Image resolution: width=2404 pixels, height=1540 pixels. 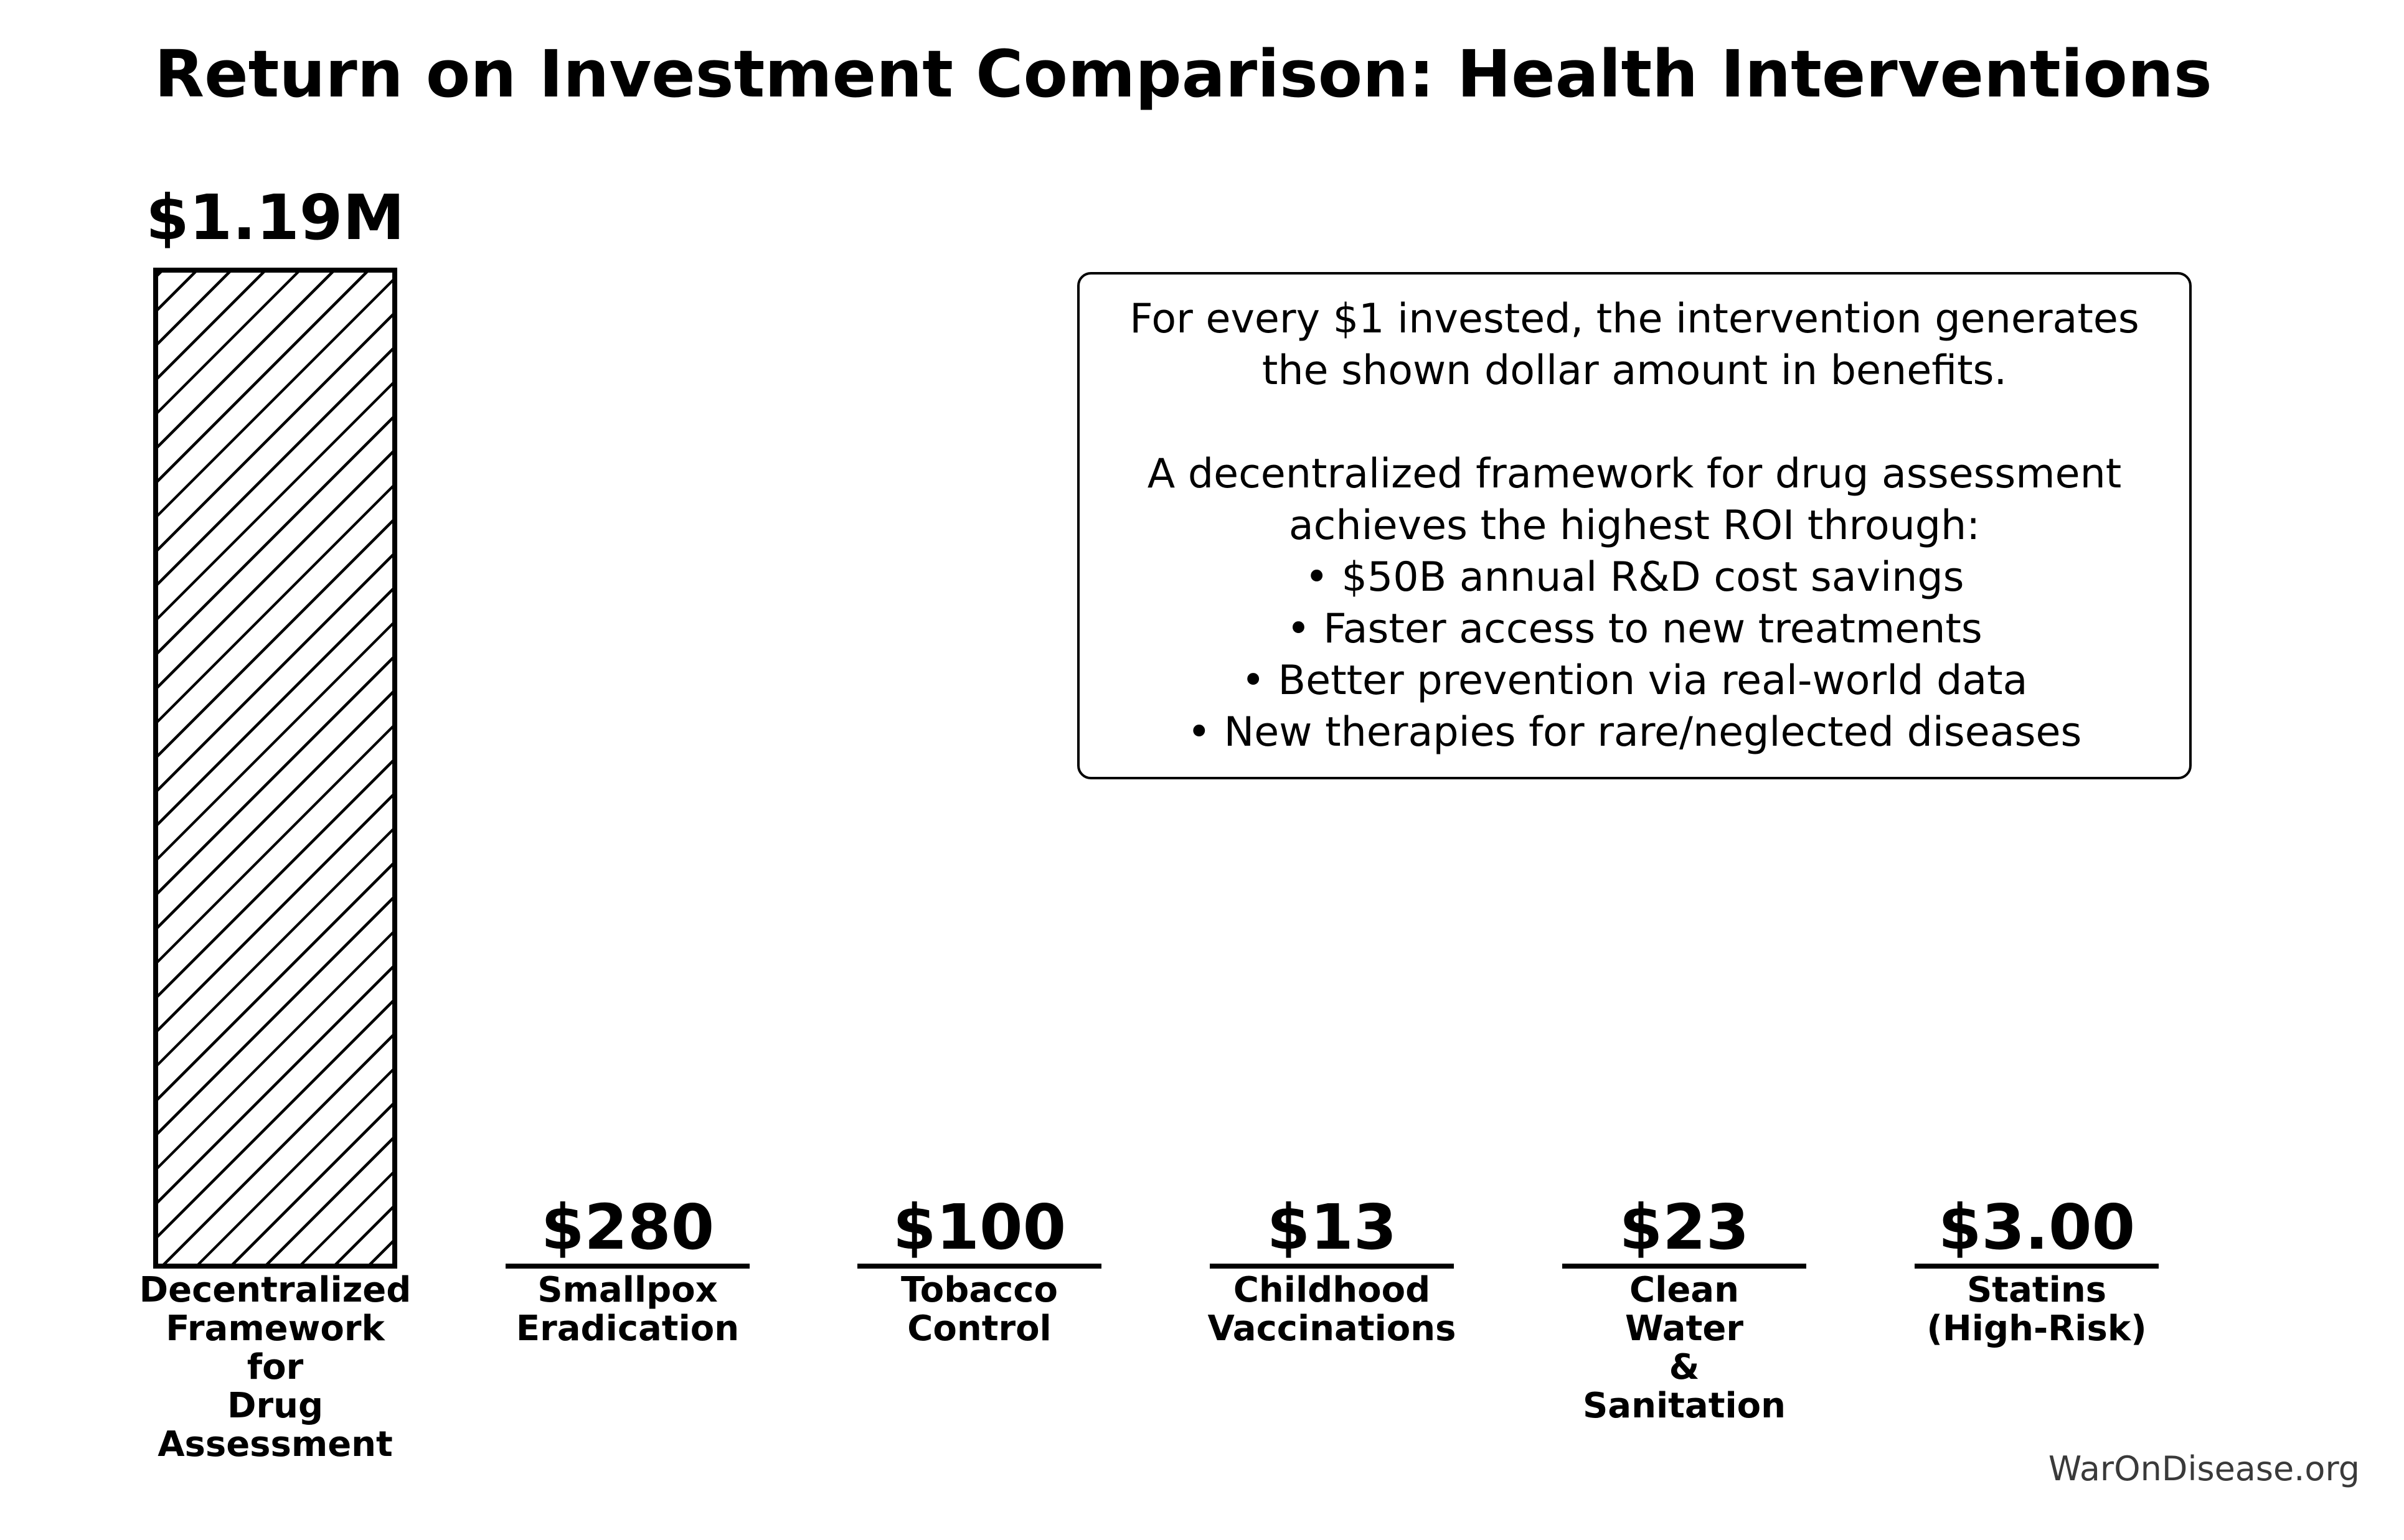 What do you see at coordinates (979, 1227) in the screenshot?
I see `value-label: $100` at bounding box center [979, 1227].